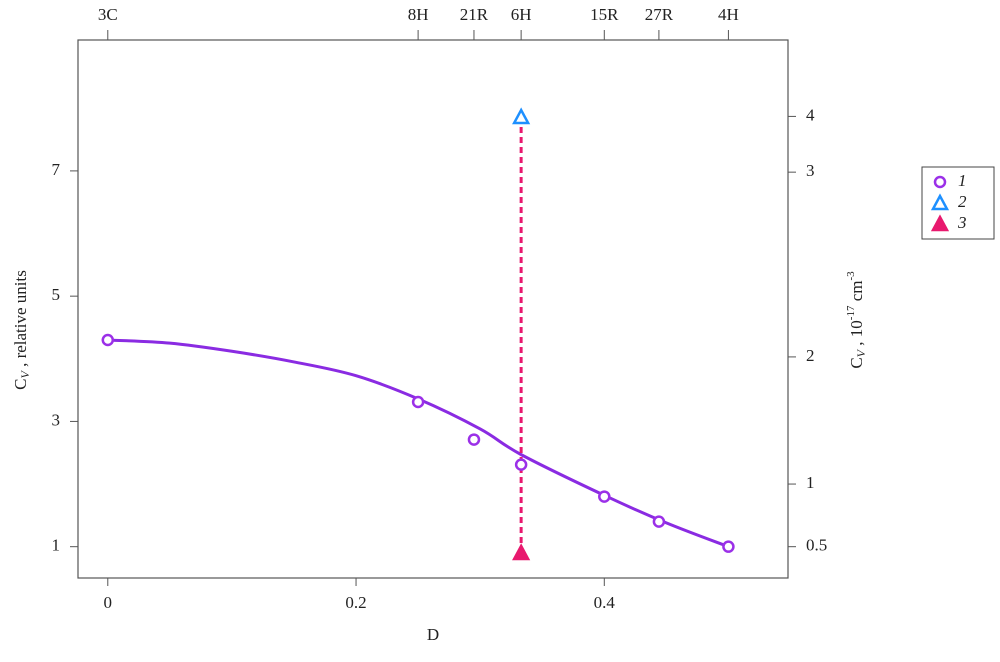  Describe the element at coordinates (604, 14) in the screenshot. I see `top-tick-label: 15R` at that location.